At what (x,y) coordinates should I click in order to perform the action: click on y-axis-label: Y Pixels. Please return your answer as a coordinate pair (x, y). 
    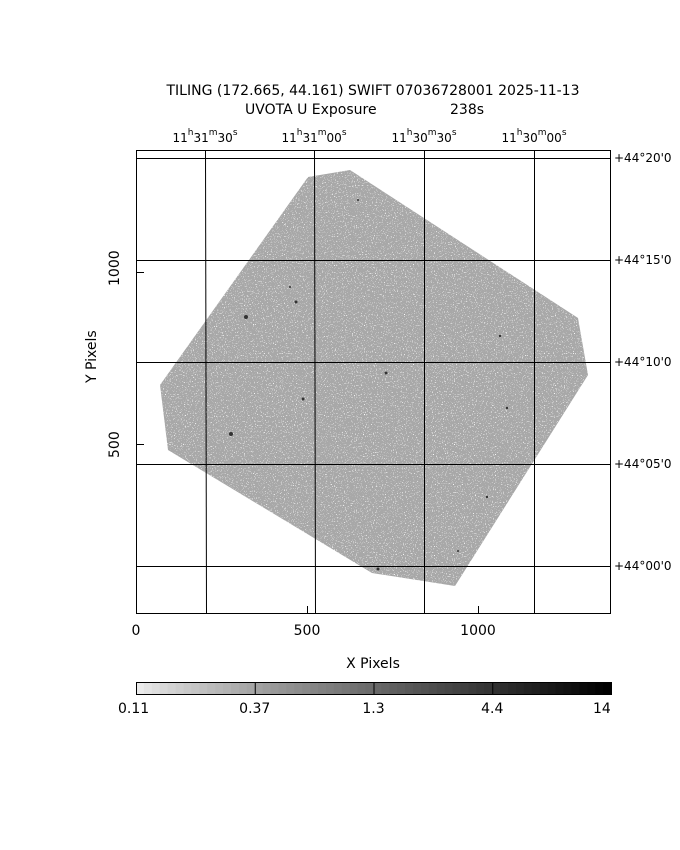
    Looking at the image, I should click on (92, 356).